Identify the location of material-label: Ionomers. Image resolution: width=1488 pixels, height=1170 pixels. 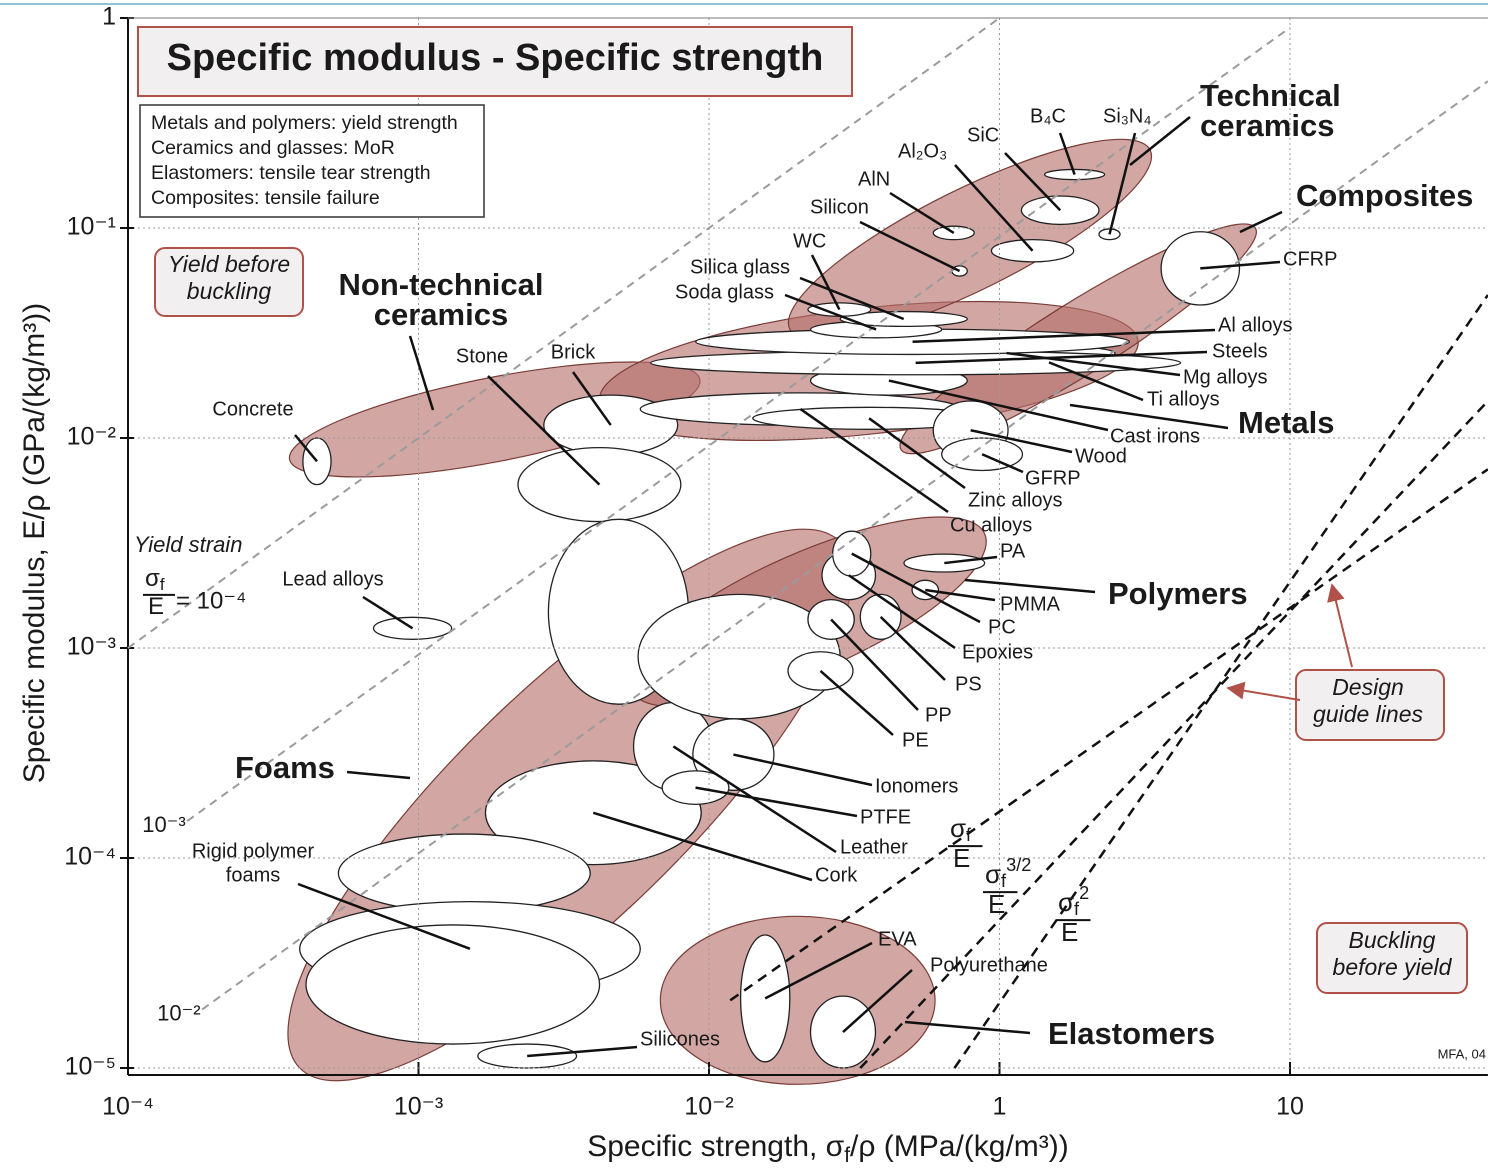
(916, 786).